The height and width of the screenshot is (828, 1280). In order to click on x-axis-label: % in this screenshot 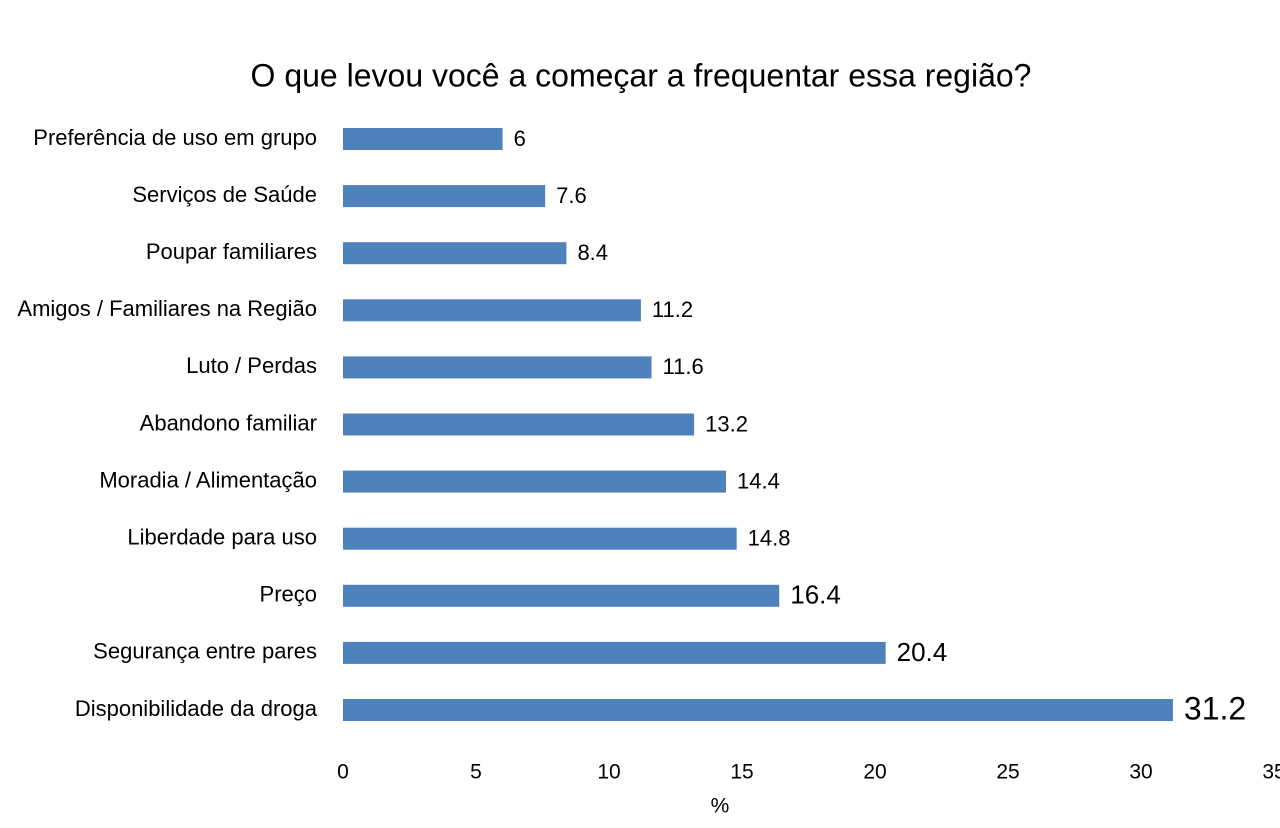, I will do `click(720, 806)`.